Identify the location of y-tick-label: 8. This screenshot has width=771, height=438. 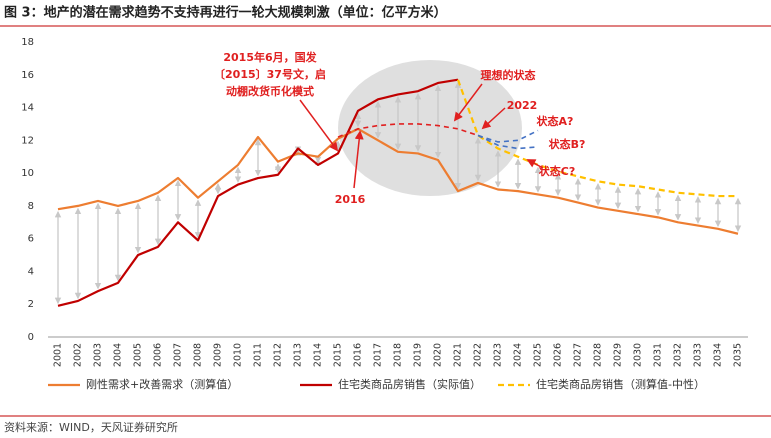
(31, 206).